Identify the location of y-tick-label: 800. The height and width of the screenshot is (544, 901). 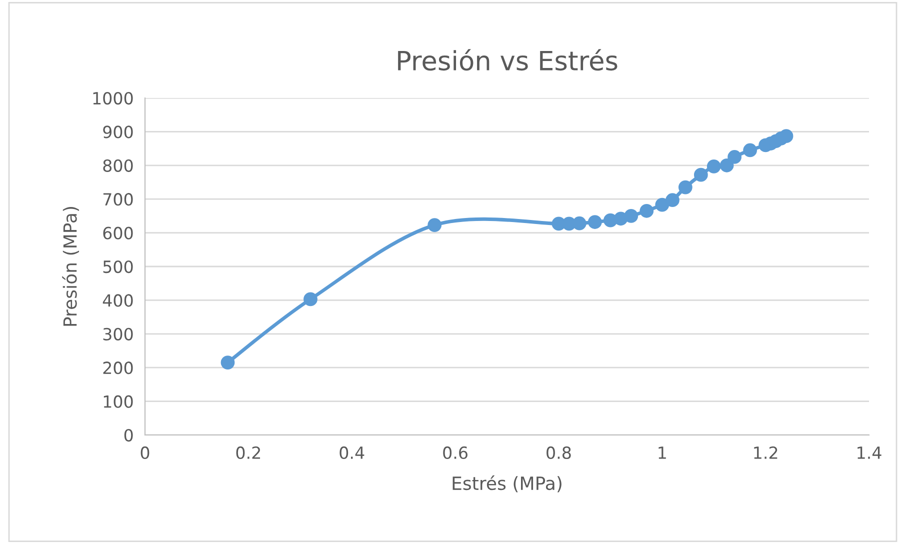
(118, 165).